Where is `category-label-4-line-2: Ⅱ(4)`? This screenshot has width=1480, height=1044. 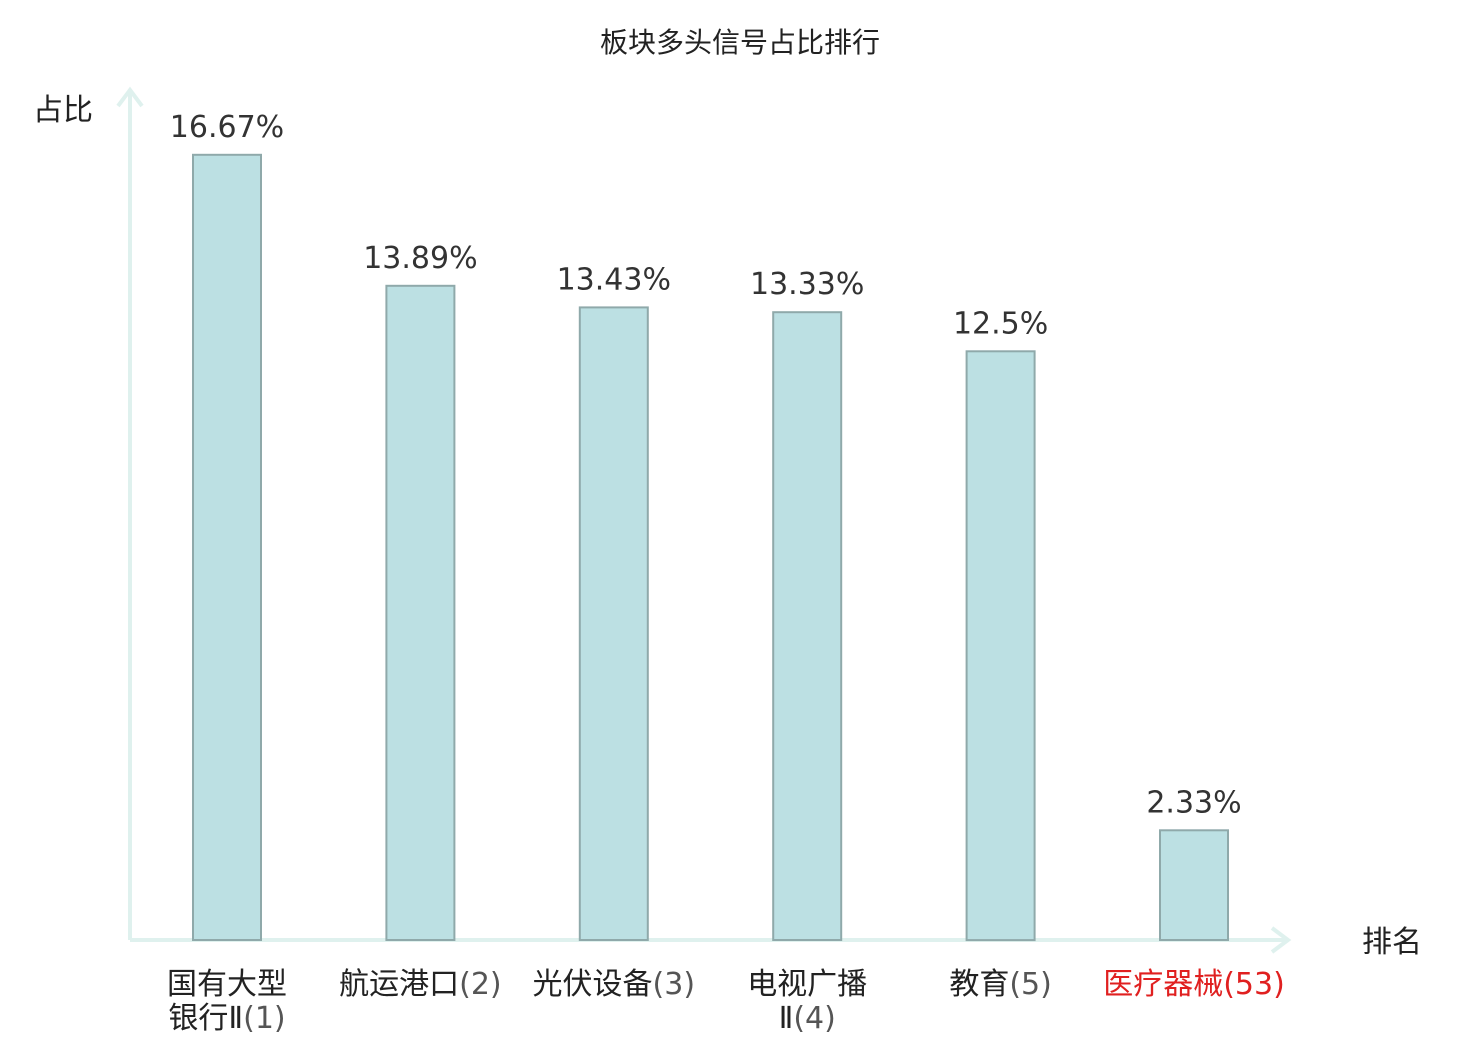
category-label-4-line-2: Ⅱ(4) is located at coordinates (807, 1018).